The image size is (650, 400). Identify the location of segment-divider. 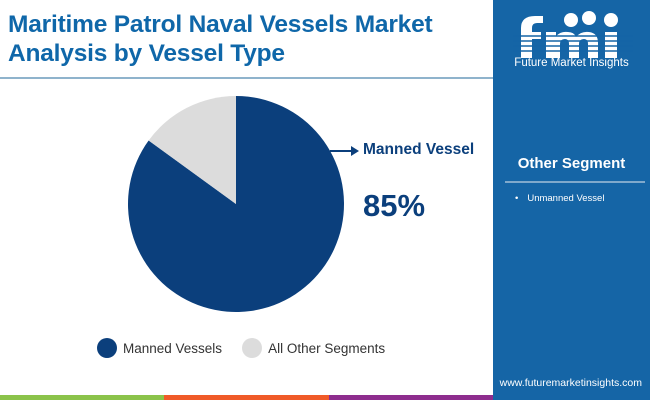
(575, 182).